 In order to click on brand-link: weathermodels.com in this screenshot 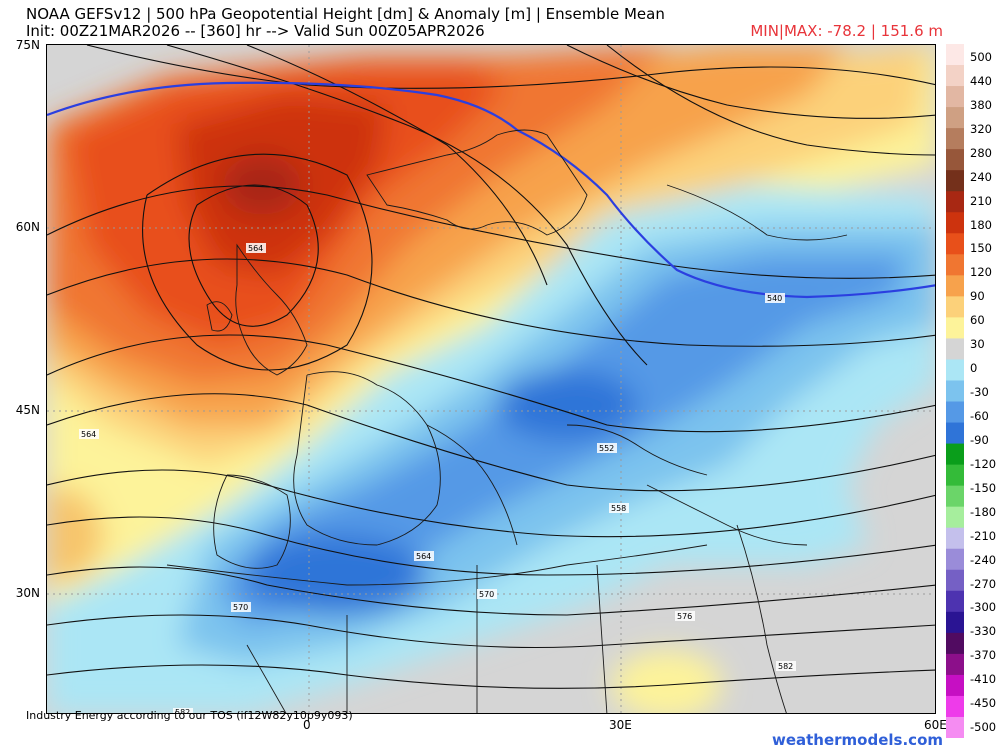, I will do `click(857, 740)`.